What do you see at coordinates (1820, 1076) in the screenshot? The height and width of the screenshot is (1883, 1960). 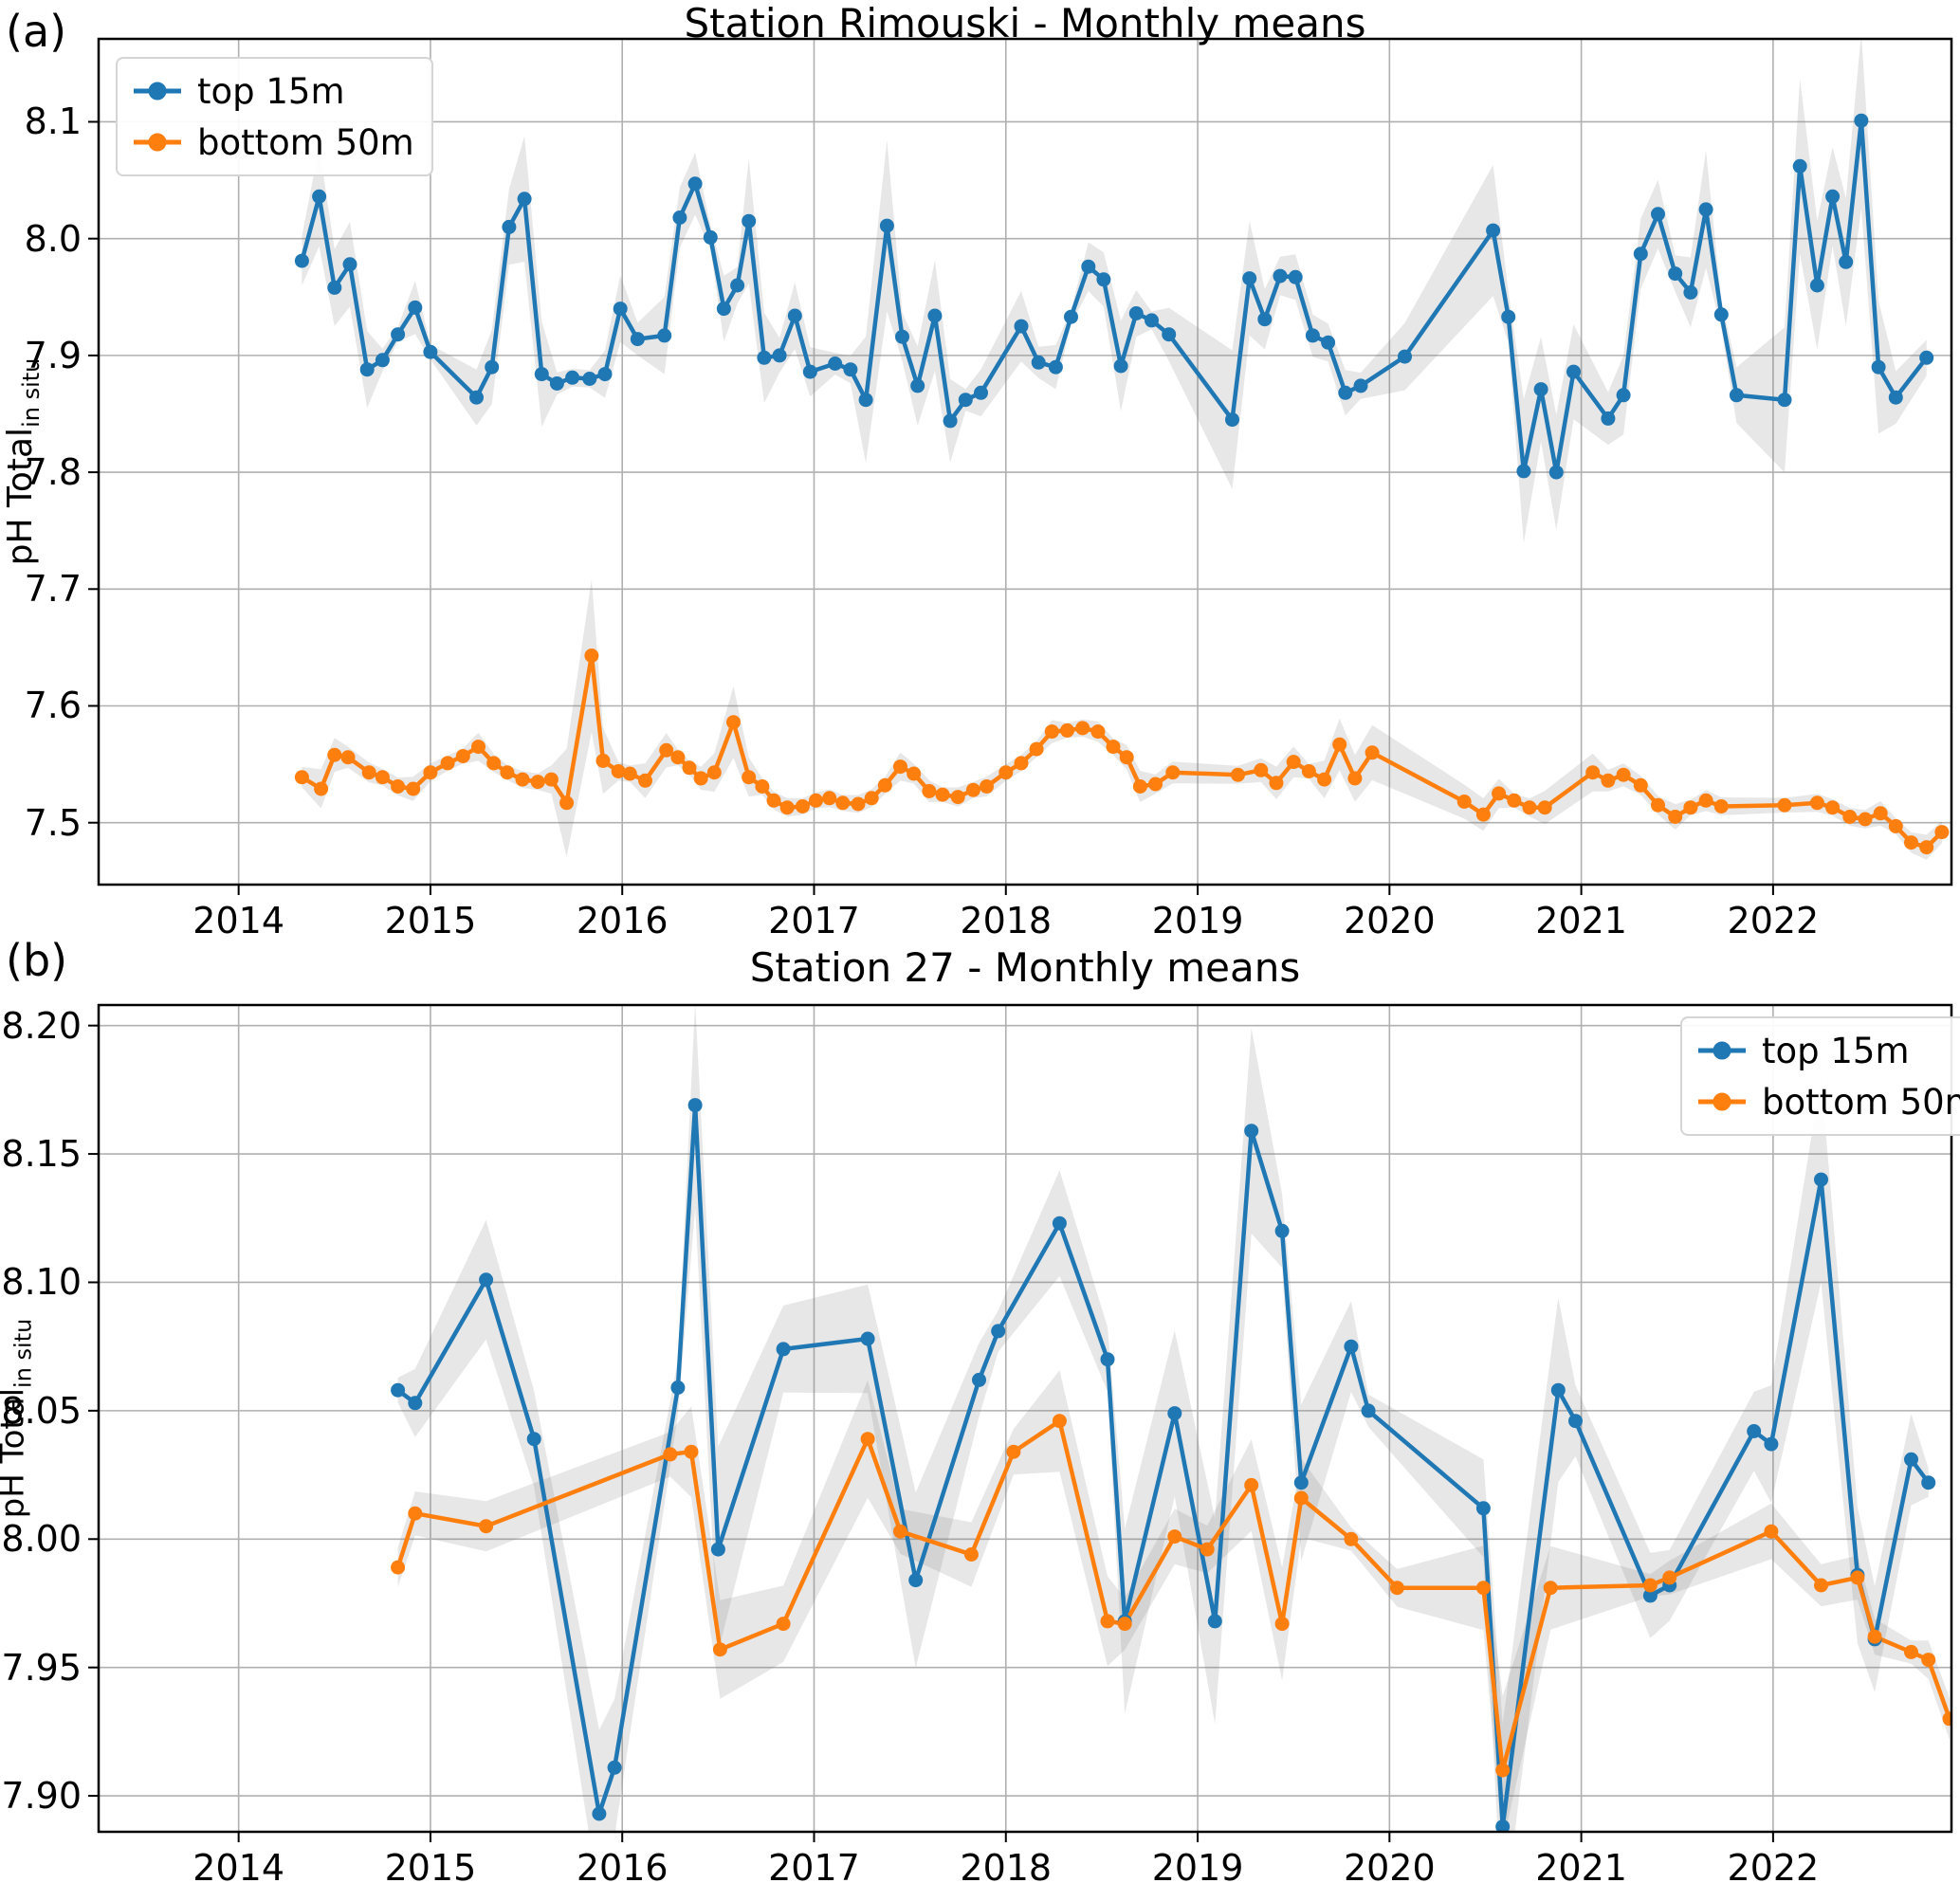 I see `panel-b-legend: top 15m bottom 50m` at bounding box center [1820, 1076].